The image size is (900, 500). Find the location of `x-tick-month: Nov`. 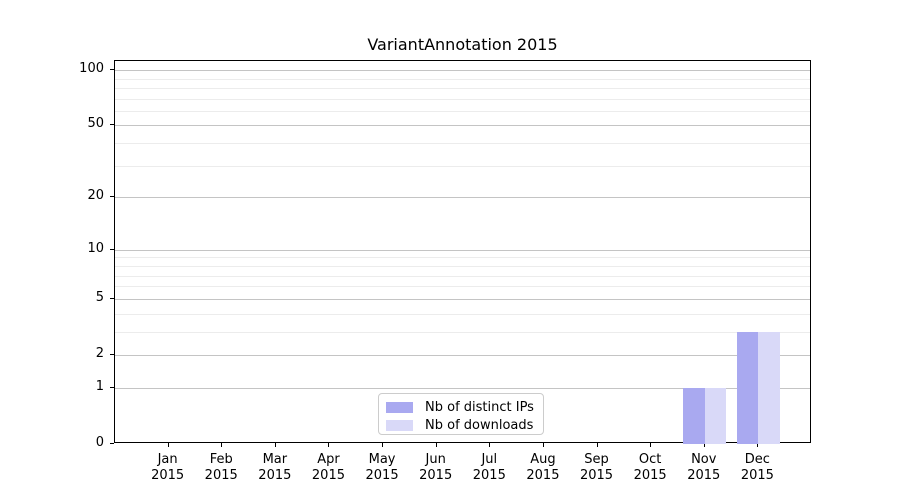

x-tick-month: Nov is located at coordinates (704, 459).